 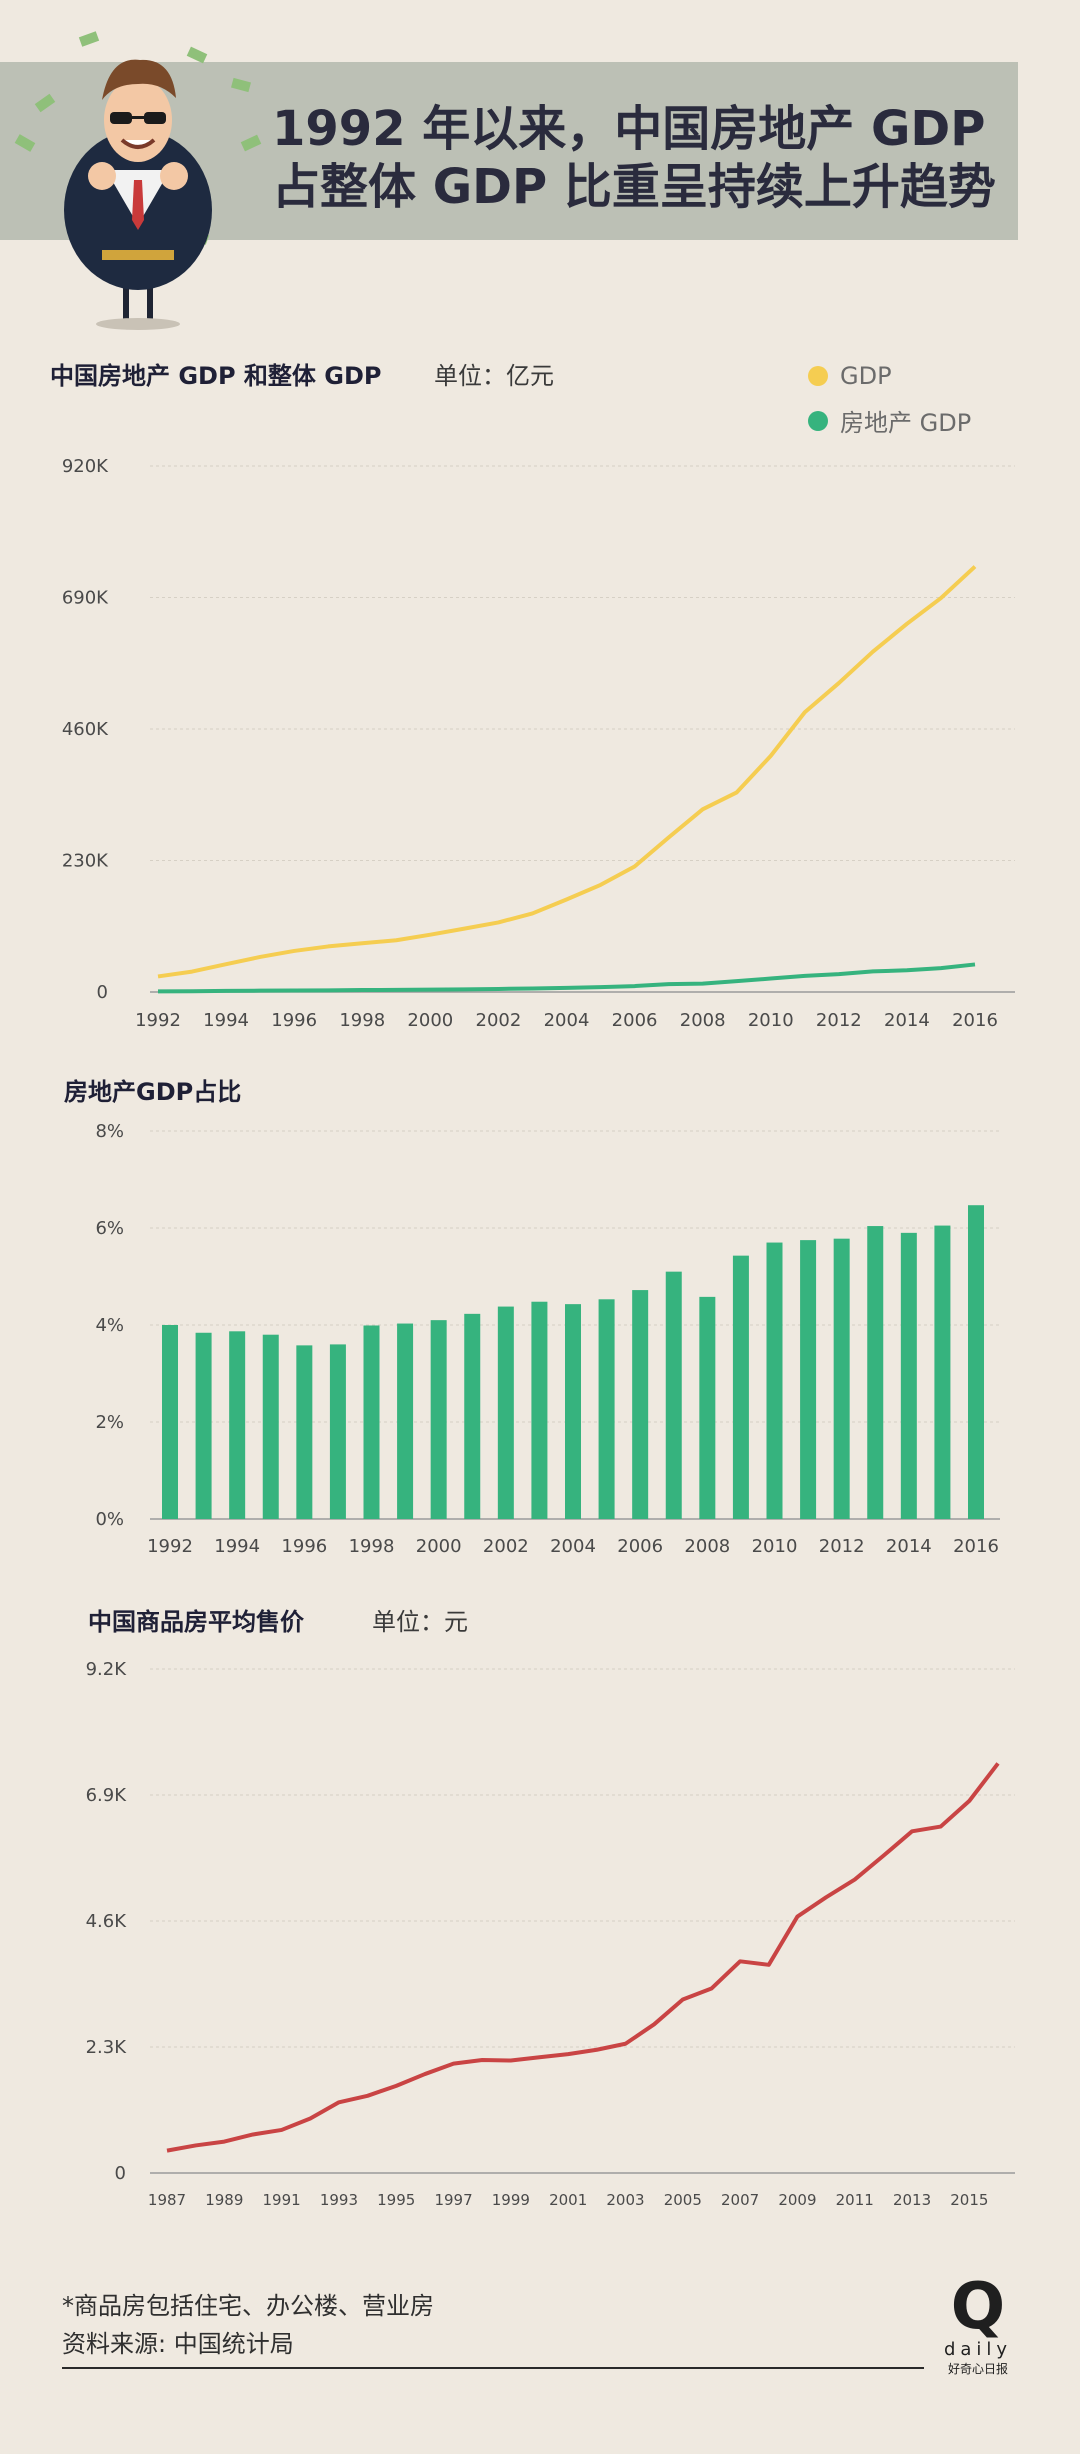 What do you see at coordinates (109, 1422) in the screenshot?
I see `y-tick-label: 2%` at bounding box center [109, 1422].